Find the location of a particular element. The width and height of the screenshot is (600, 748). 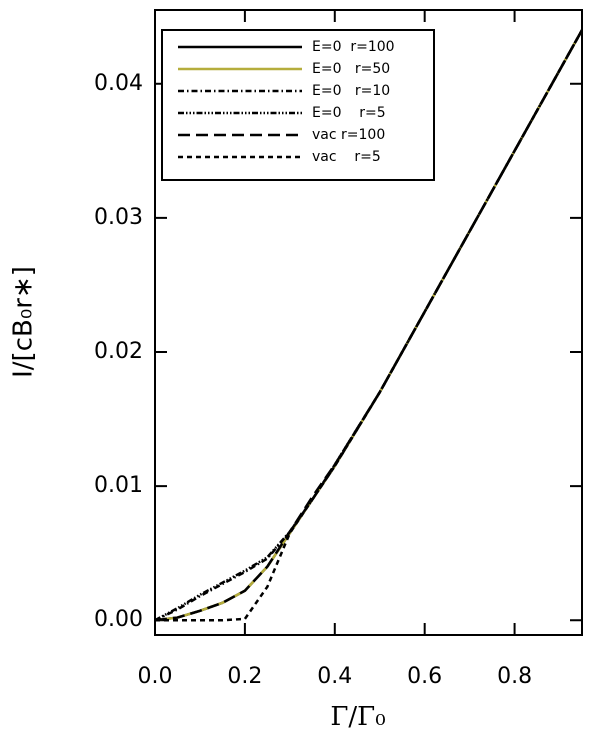

y-tick-label: 0.00 is located at coordinates (118, 619).